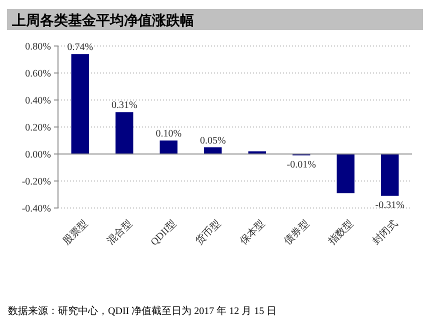  Describe the element at coordinates (169, 134) in the screenshot. I see `data-label: 0.10%` at that location.